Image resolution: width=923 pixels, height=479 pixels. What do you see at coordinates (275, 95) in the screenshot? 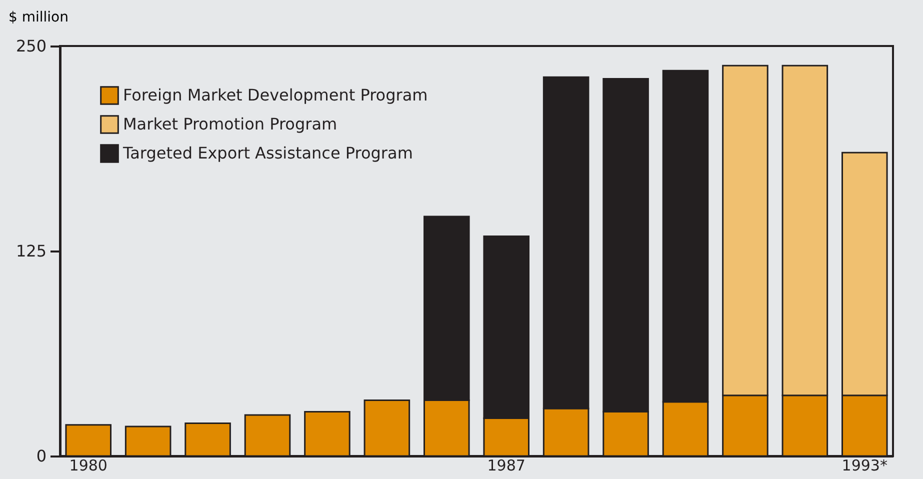
I see `legend-label: Foreign Market Development Program` at bounding box center [275, 95].